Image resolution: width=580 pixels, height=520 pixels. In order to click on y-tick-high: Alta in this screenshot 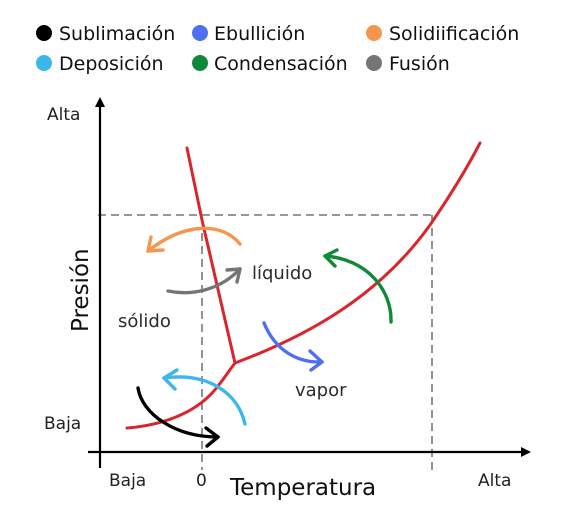, I will do `click(63, 115)`.